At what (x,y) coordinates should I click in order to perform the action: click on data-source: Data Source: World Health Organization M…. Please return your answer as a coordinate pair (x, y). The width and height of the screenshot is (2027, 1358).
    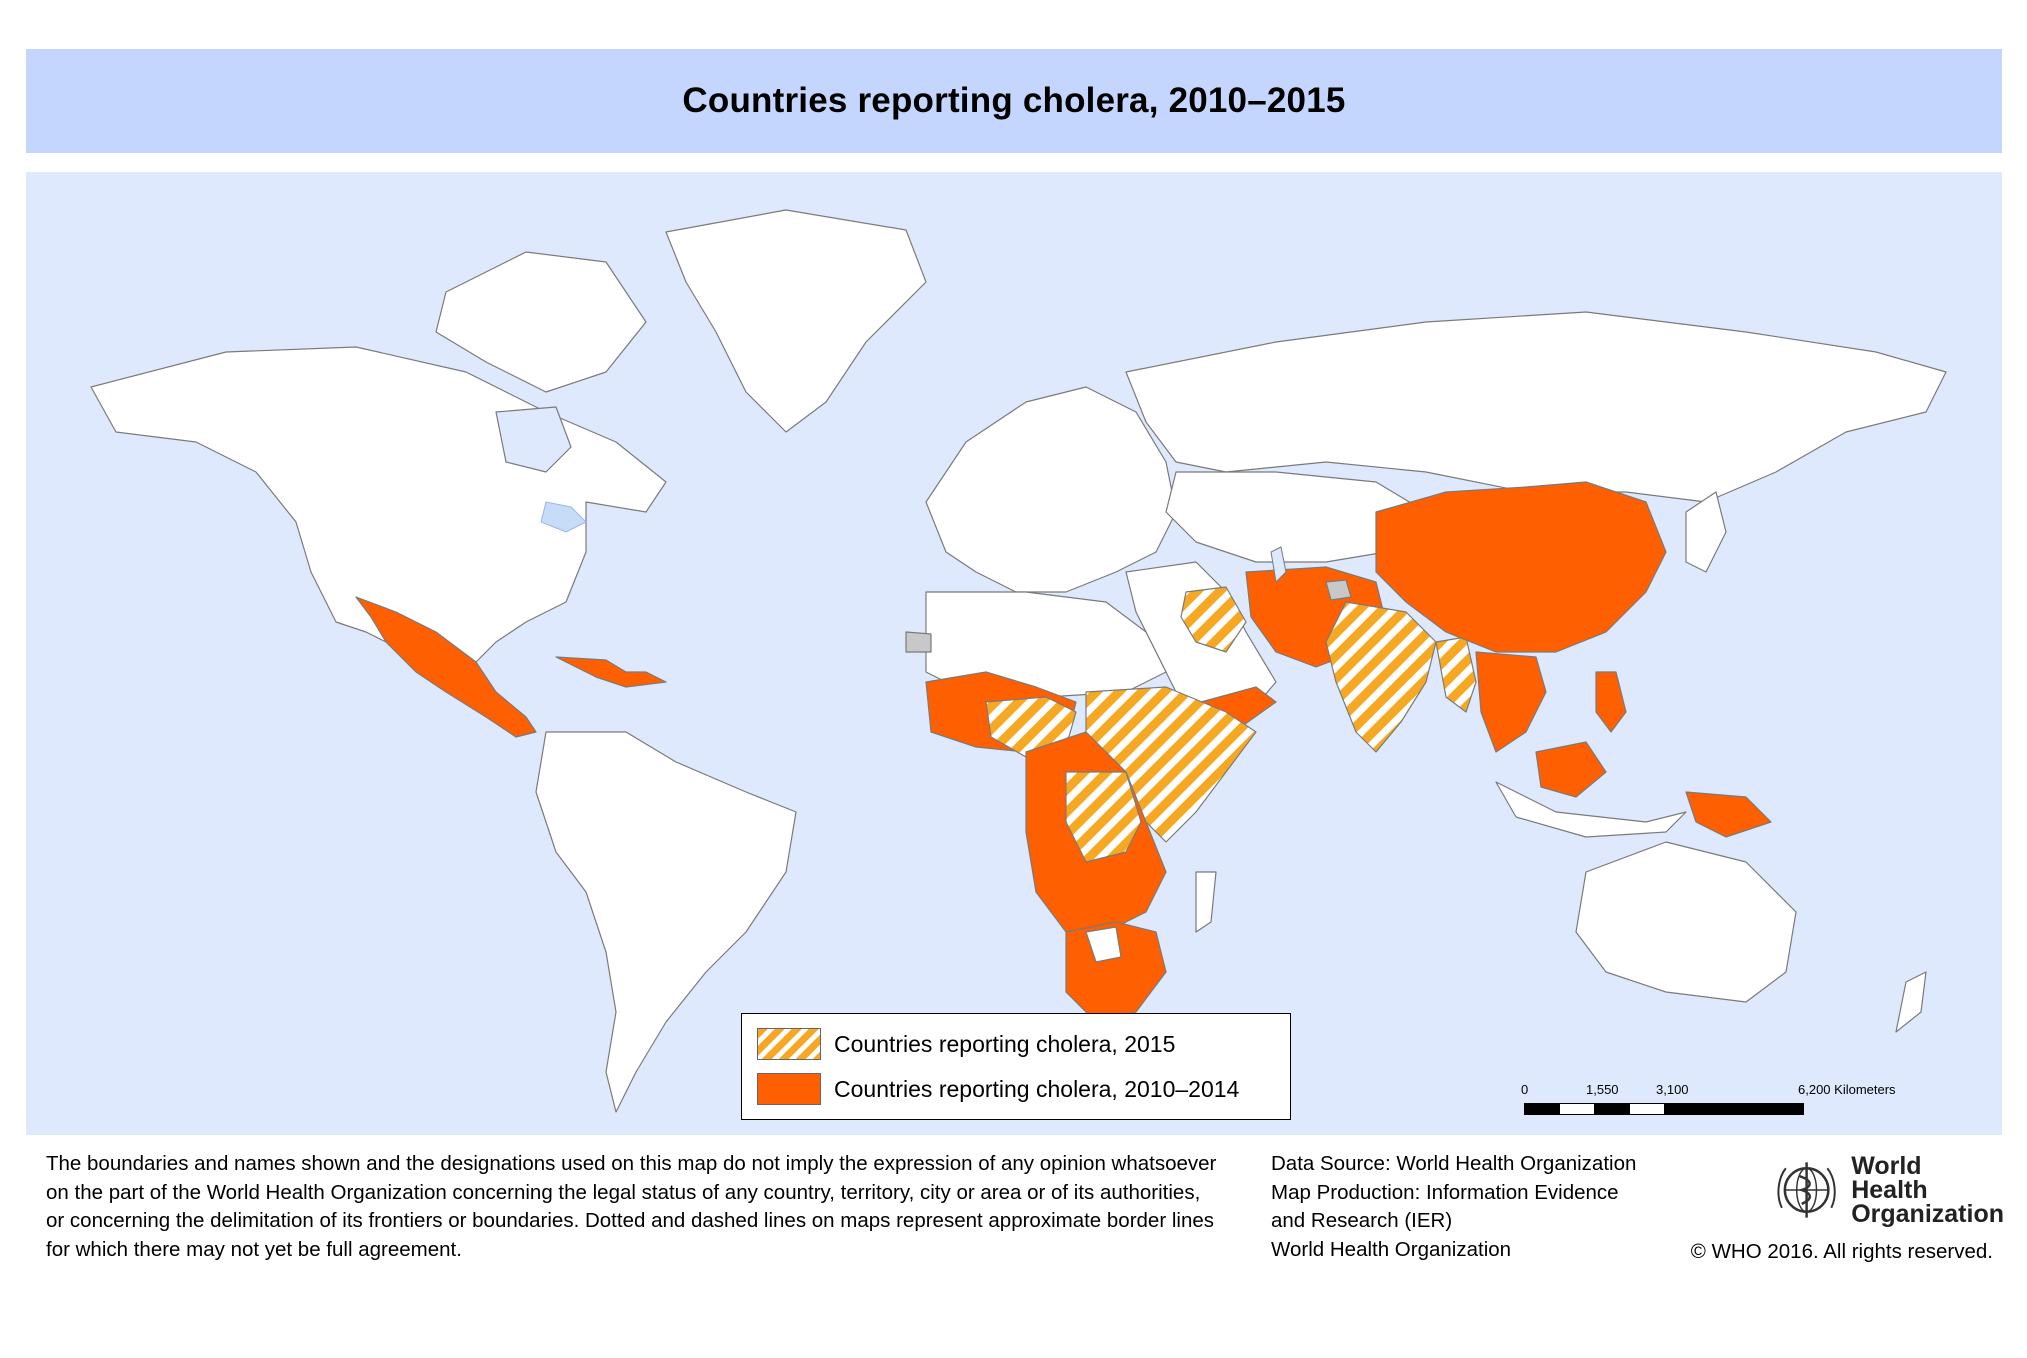
    Looking at the image, I should click on (1471, 1207).